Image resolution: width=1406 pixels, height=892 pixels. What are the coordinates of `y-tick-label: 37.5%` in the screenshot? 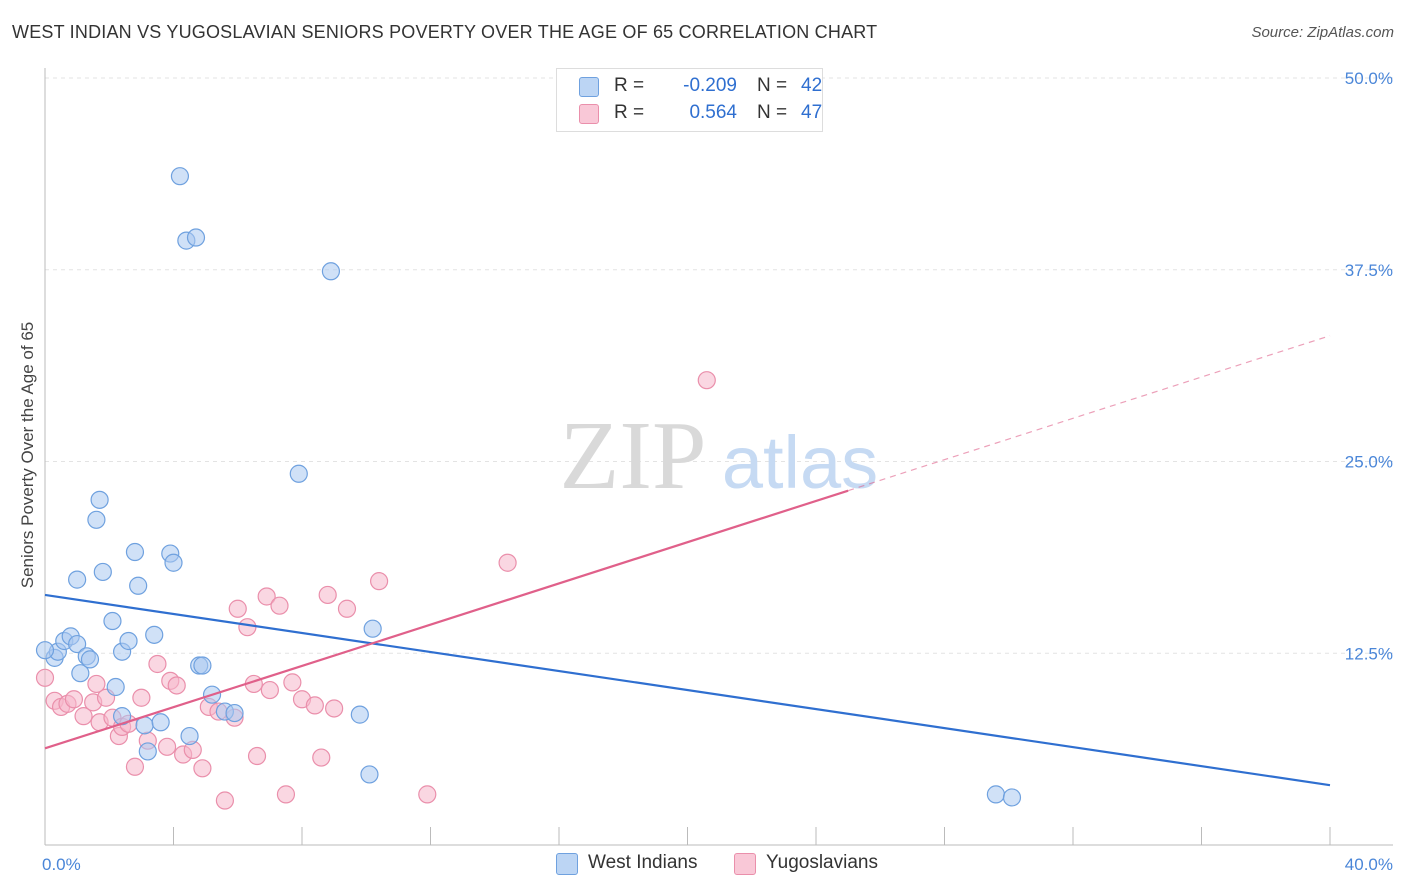 It's located at (1369, 270).